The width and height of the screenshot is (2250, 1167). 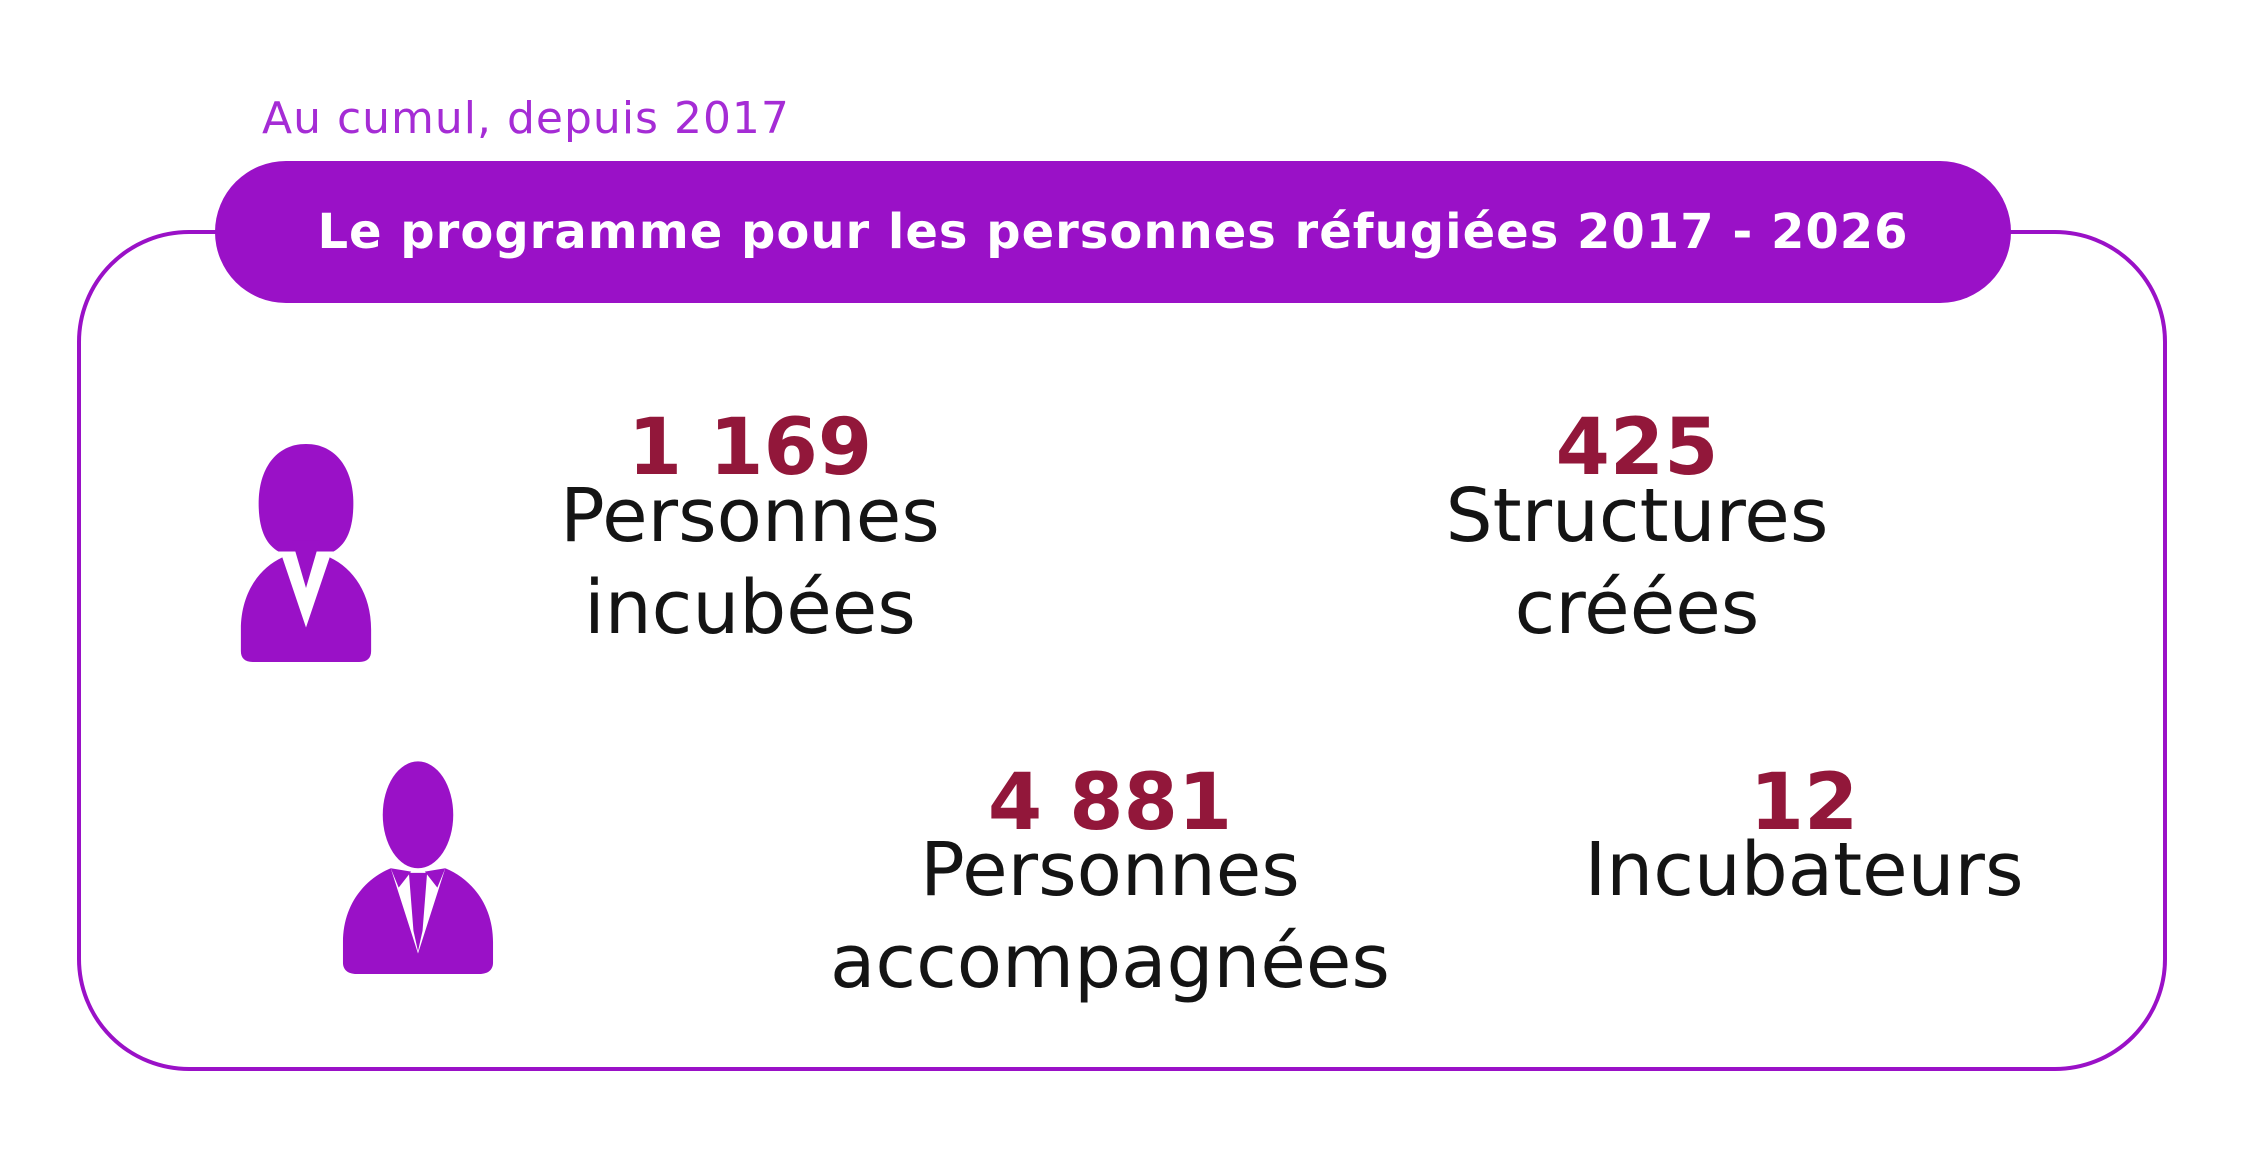 What do you see at coordinates (750, 562) in the screenshot?
I see `stat-label: Personnes incubées` at bounding box center [750, 562].